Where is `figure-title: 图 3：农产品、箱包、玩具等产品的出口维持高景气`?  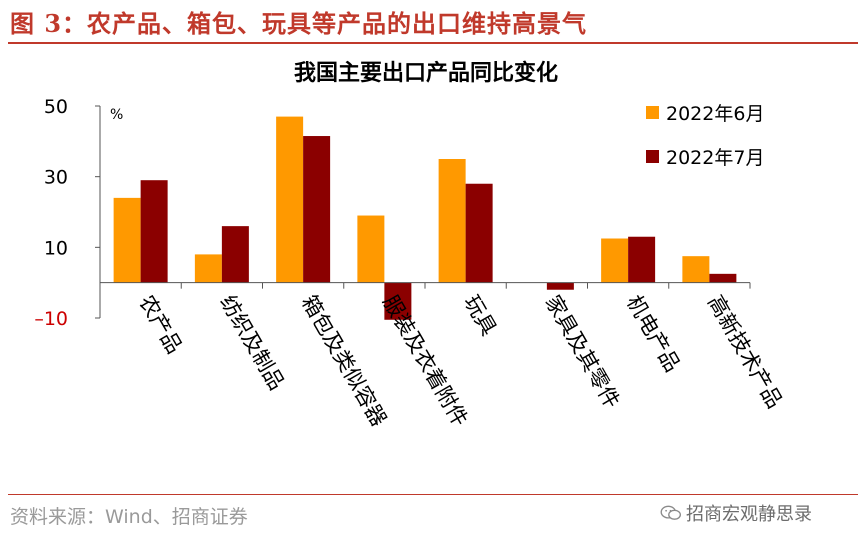 figure-title: 图 3：农产品、箱包、玩具等产品的出口维持高景气 is located at coordinates (299, 23).